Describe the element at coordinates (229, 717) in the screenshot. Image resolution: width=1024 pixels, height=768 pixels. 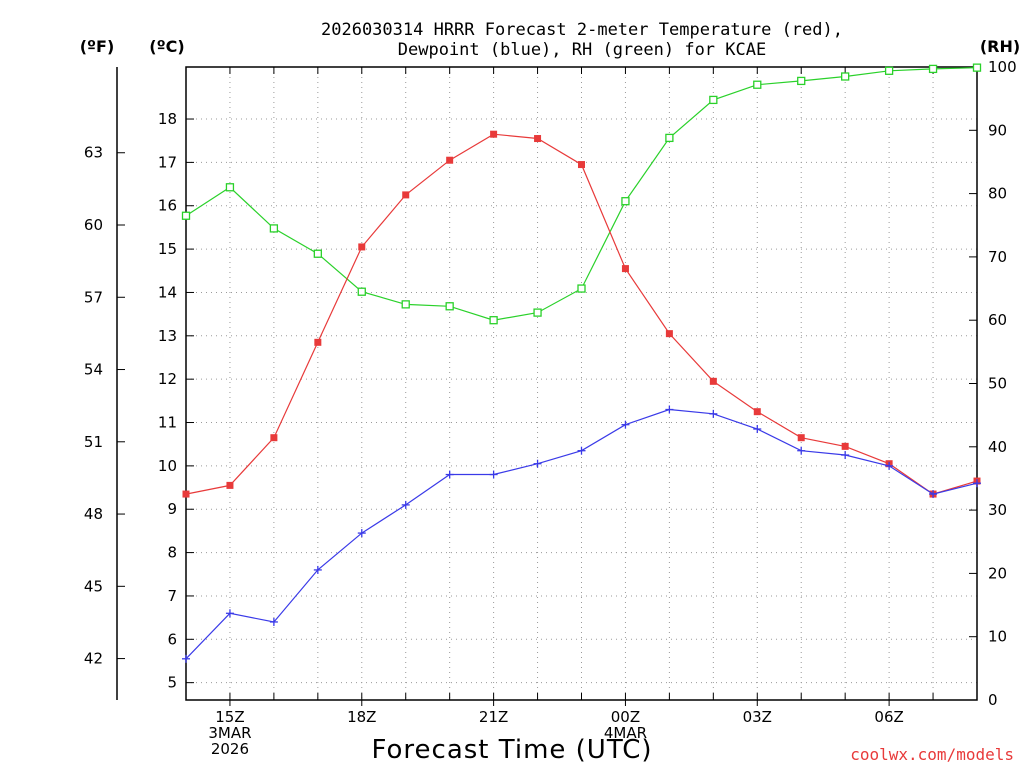
I see `x-tick-label: 15Z` at that location.